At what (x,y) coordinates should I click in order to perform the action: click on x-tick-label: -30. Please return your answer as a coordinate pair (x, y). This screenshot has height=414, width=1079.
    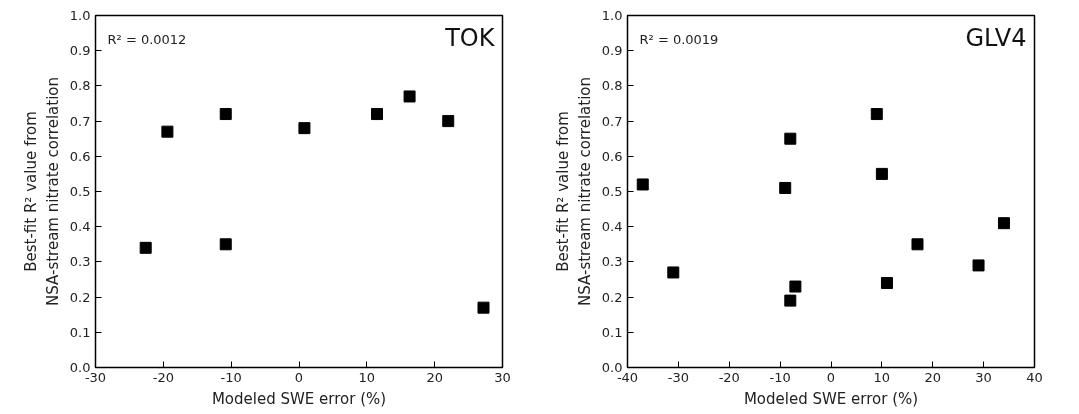
    Looking at the image, I should click on (678, 377).